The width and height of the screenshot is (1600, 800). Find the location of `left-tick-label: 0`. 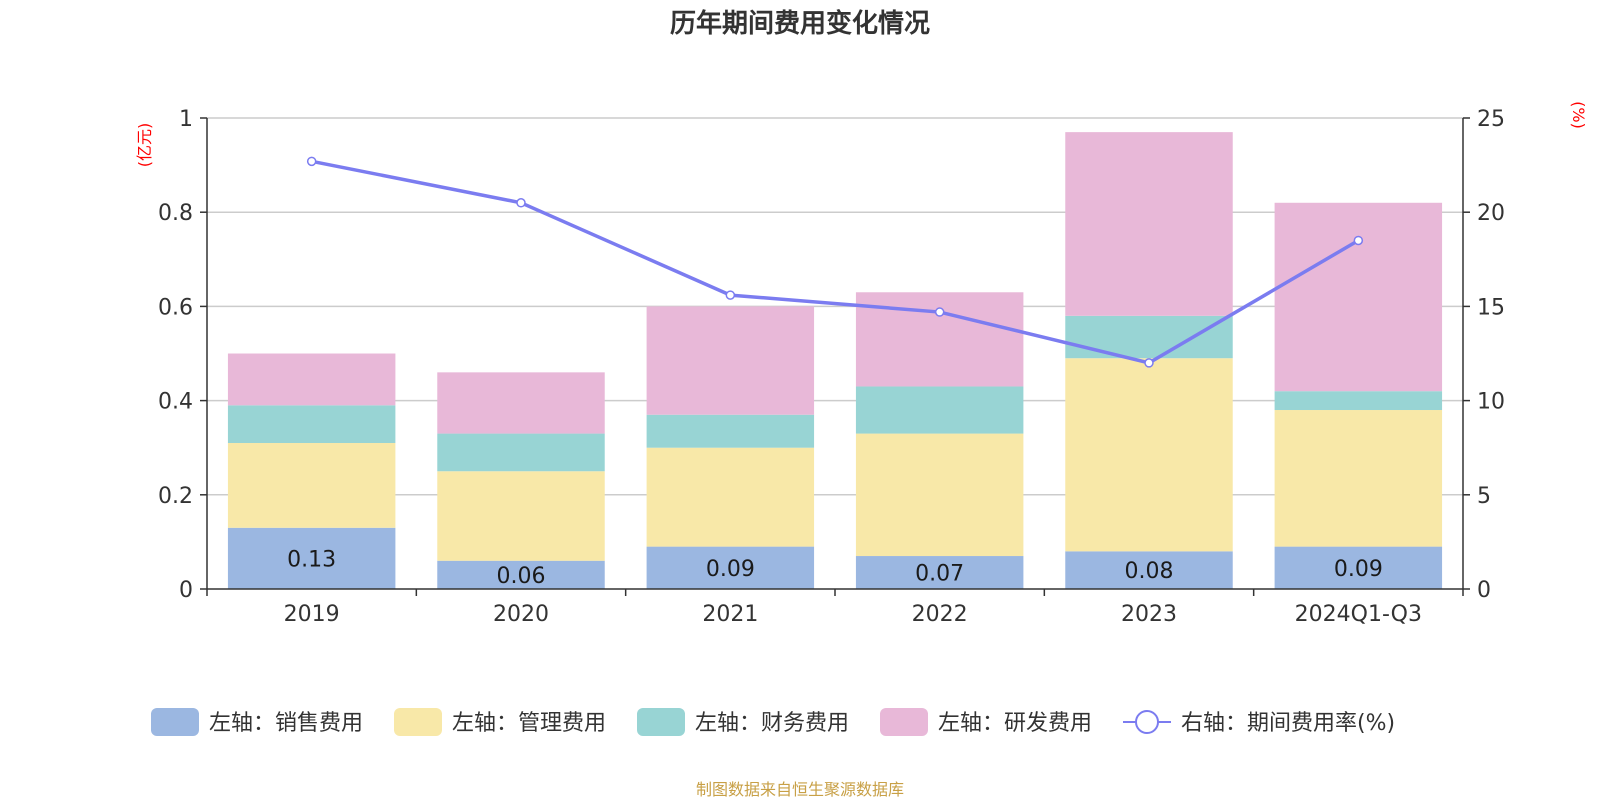

left-tick-label: 0 is located at coordinates (186, 590).